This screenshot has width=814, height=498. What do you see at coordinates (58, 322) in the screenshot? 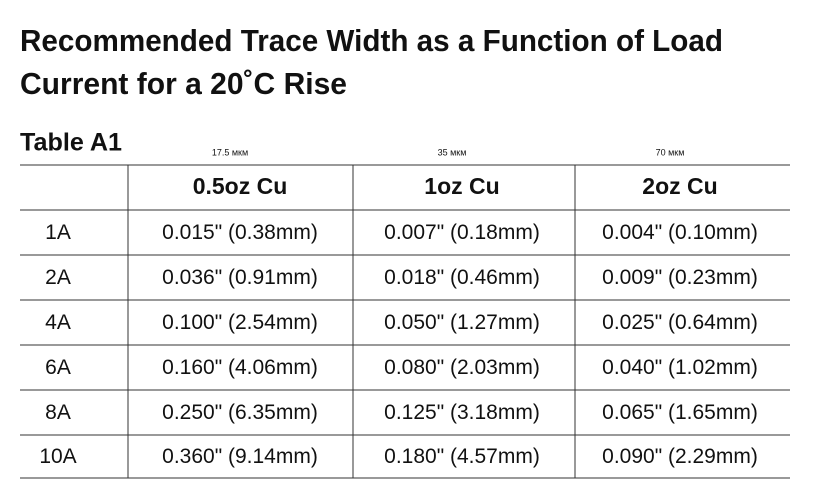
I see `row-header: 4A` at bounding box center [58, 322].